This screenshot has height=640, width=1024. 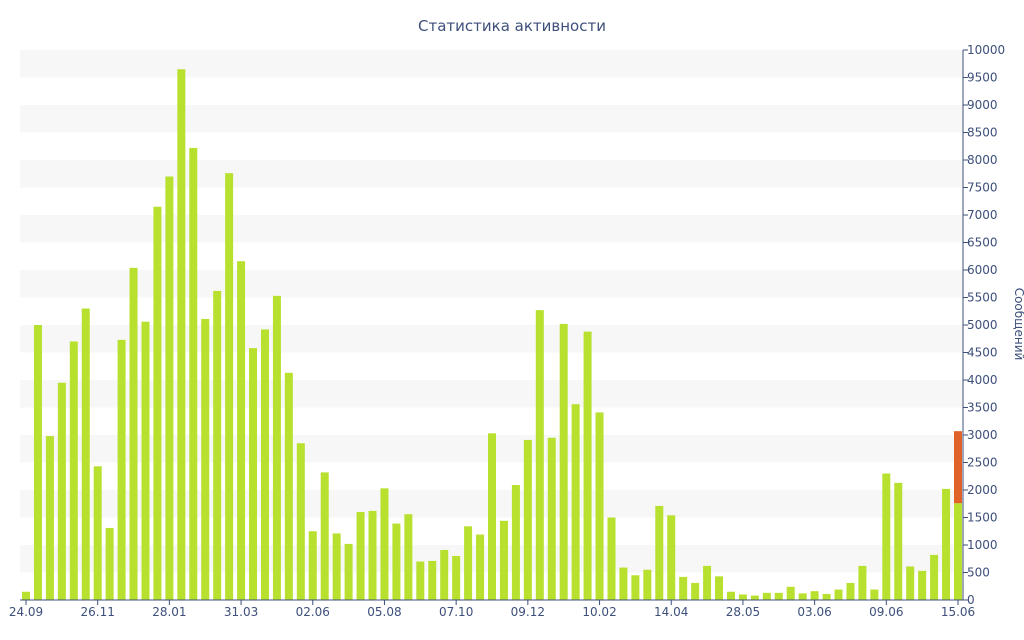 What do you see at coordinates (982, 188) in the screenshot?
I see `y-tick-label: 7500` at bounding box center [982, 188].